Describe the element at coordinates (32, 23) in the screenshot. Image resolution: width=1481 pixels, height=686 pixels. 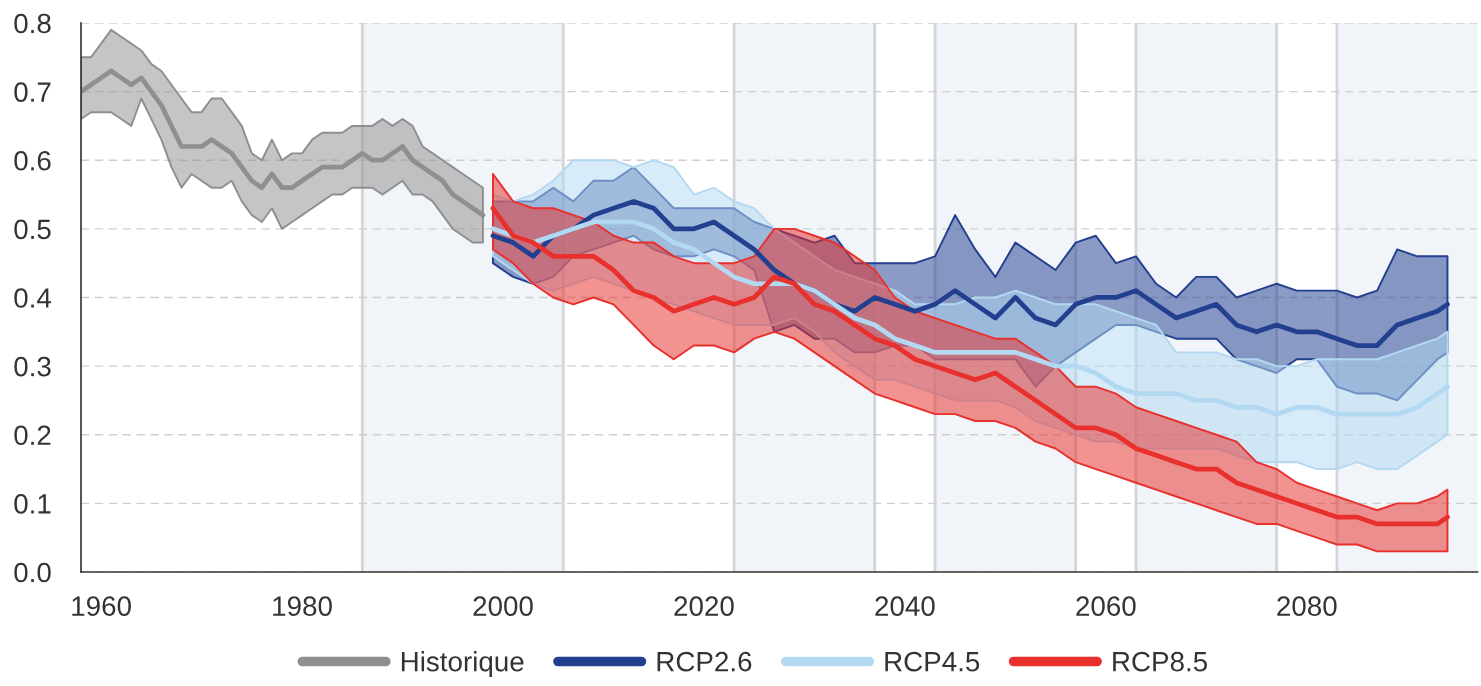
I see `y-tick-label: 0.8` at that location.